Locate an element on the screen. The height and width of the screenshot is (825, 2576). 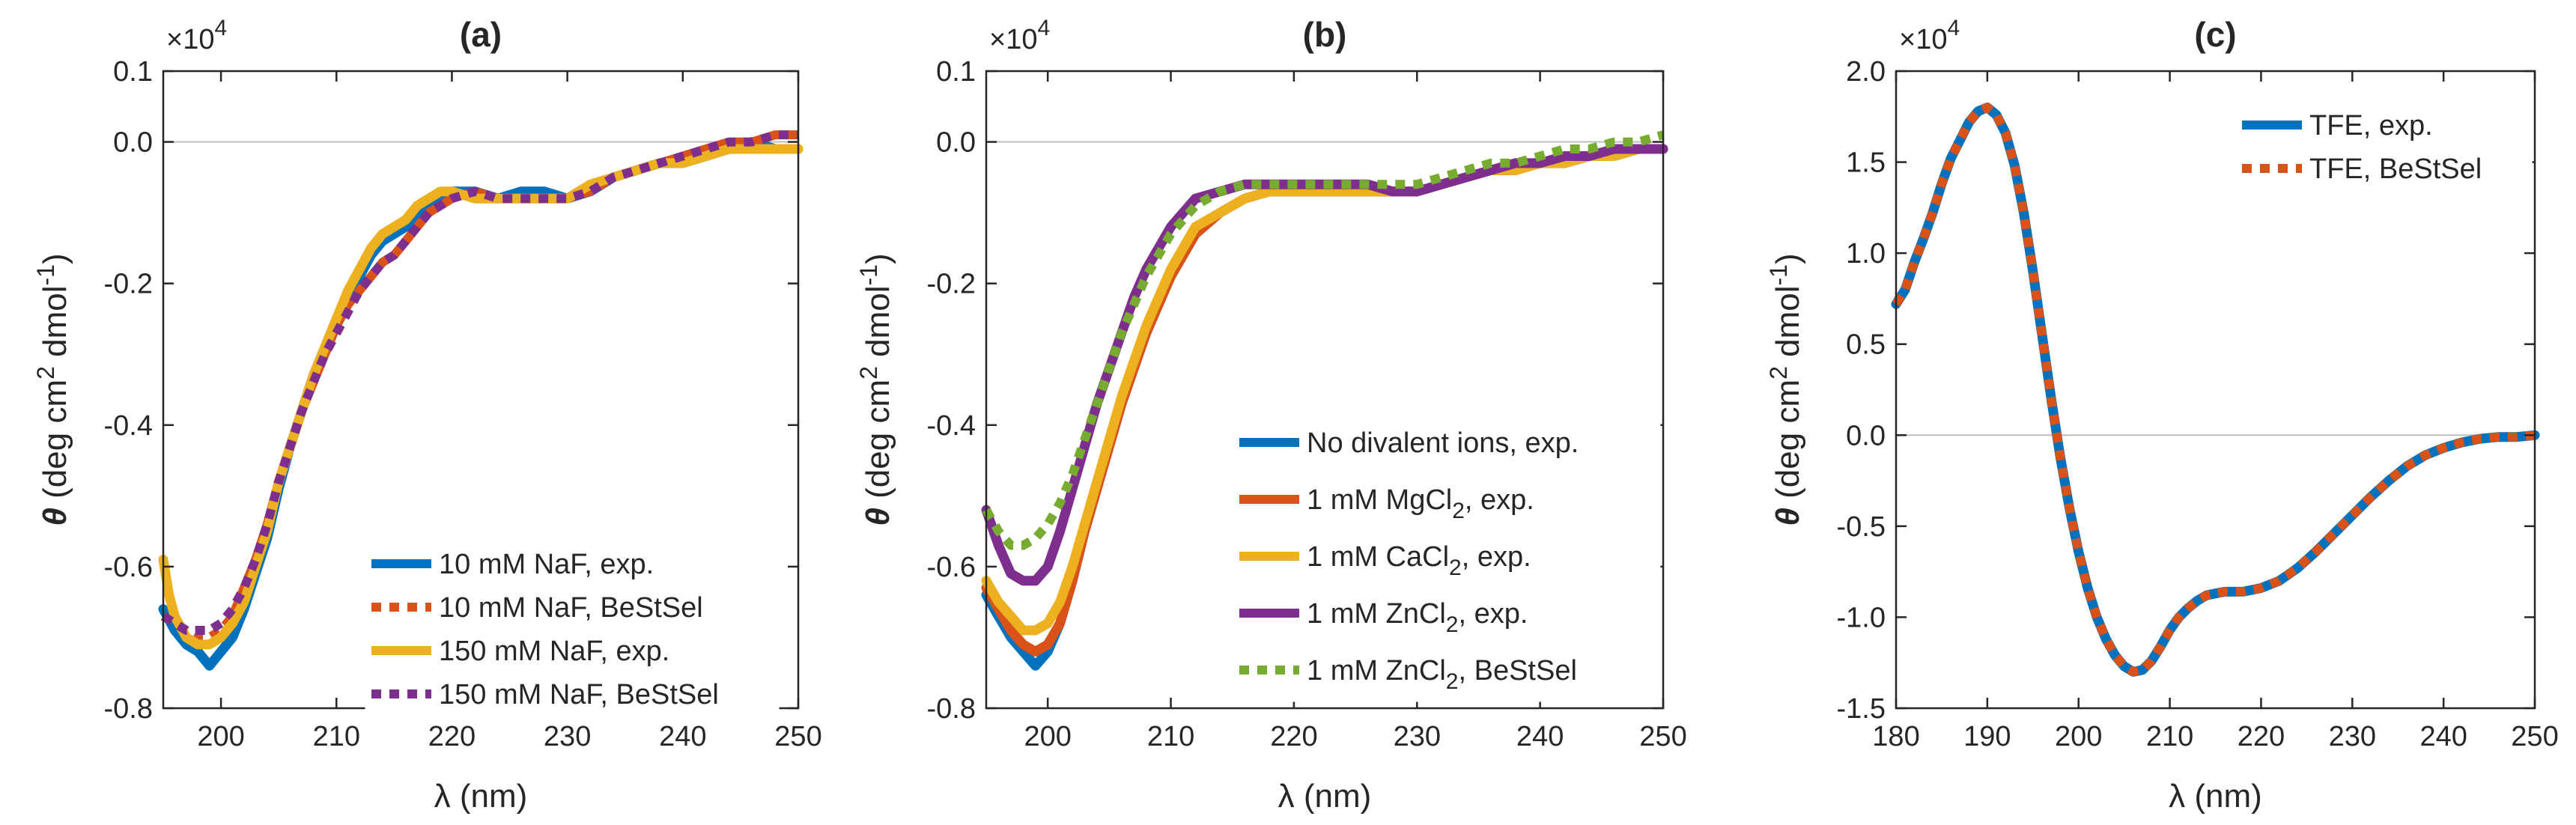
legend-text: , BeStSel is located at coordinates (1517, 671).